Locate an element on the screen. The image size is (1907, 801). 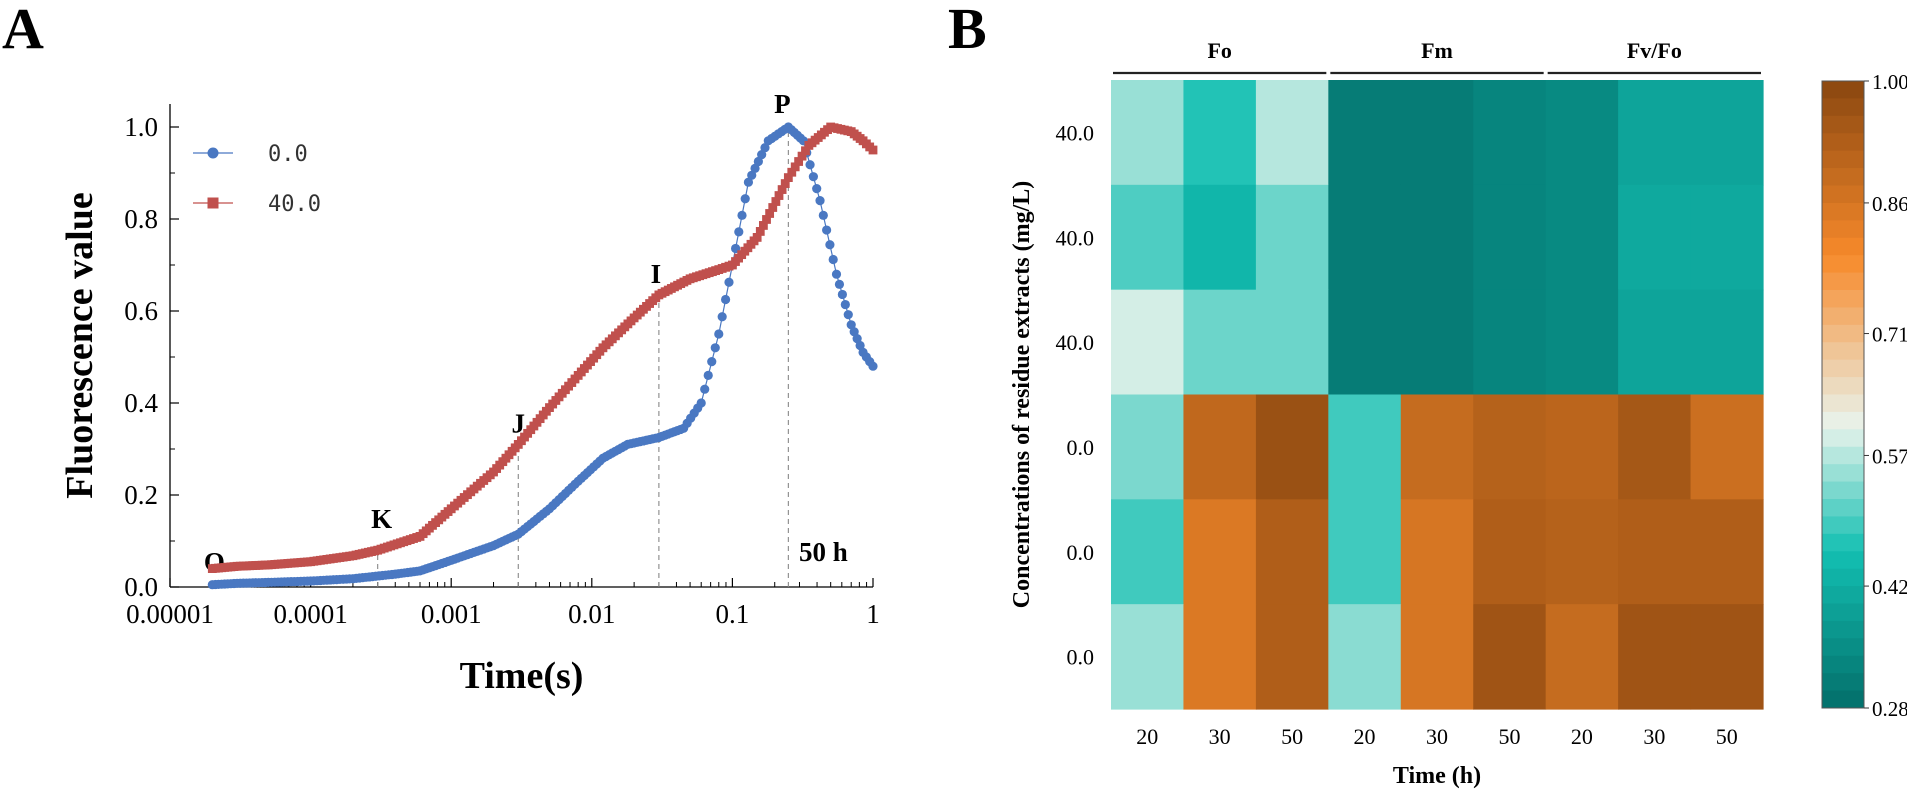
legend-label: 40.0 is located at coordinates (294, 204).